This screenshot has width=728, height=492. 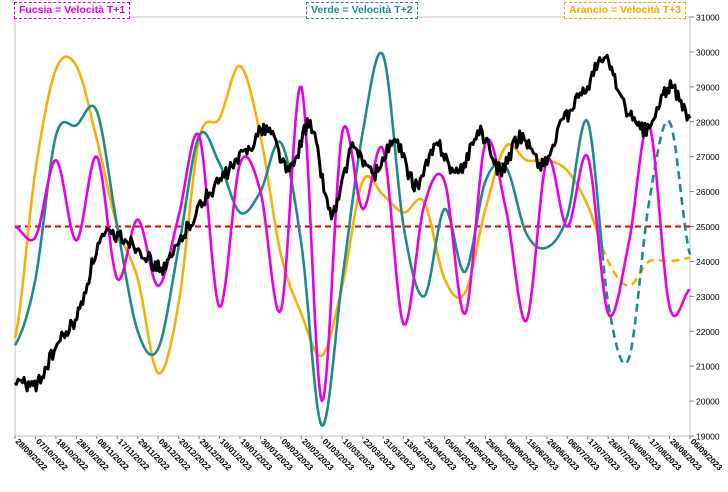 What do you see at coordinates (708, 367) in the screenshot?
I see `y-tick-label: 21000` at bounding box center [708, 367].